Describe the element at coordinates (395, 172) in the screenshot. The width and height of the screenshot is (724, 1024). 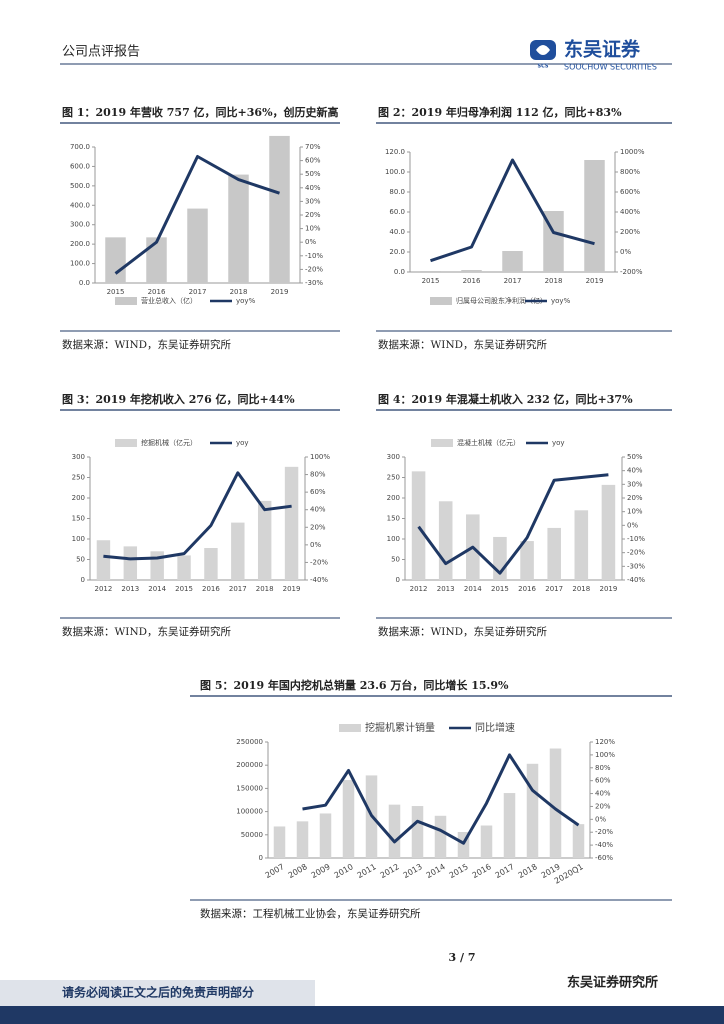
I see `y-tick-label: 100.0` at that location.